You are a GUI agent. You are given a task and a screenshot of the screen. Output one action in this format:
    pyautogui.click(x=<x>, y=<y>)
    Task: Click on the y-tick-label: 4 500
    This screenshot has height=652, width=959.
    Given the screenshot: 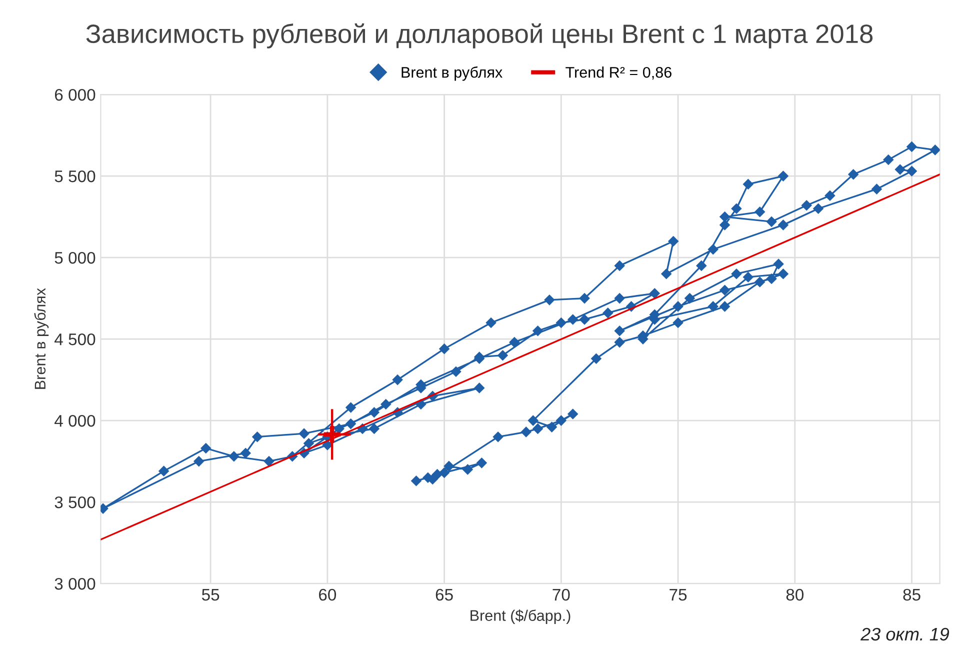 What is the action you would take?
    pyautogui.click(x=75, y=339)
    